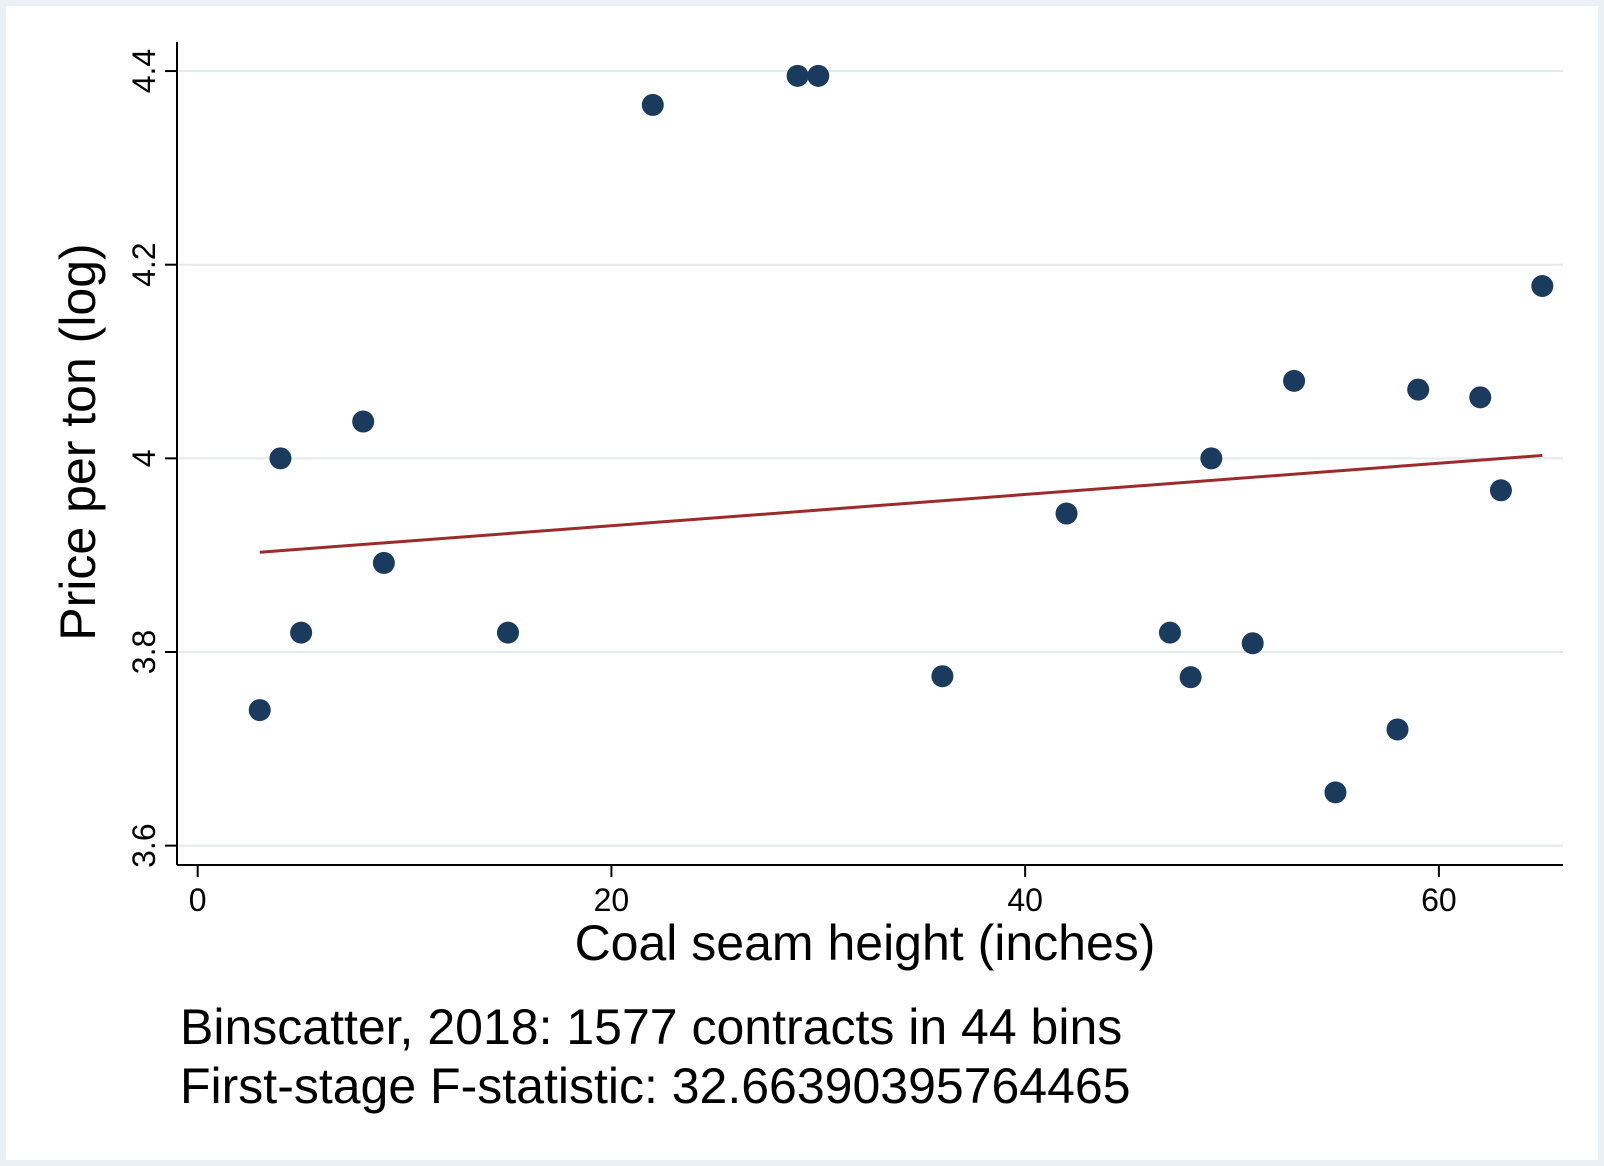 This screenshot has height=1166, width=1604. I want to click on y-tick-label: 4.2, so click(144, 264).